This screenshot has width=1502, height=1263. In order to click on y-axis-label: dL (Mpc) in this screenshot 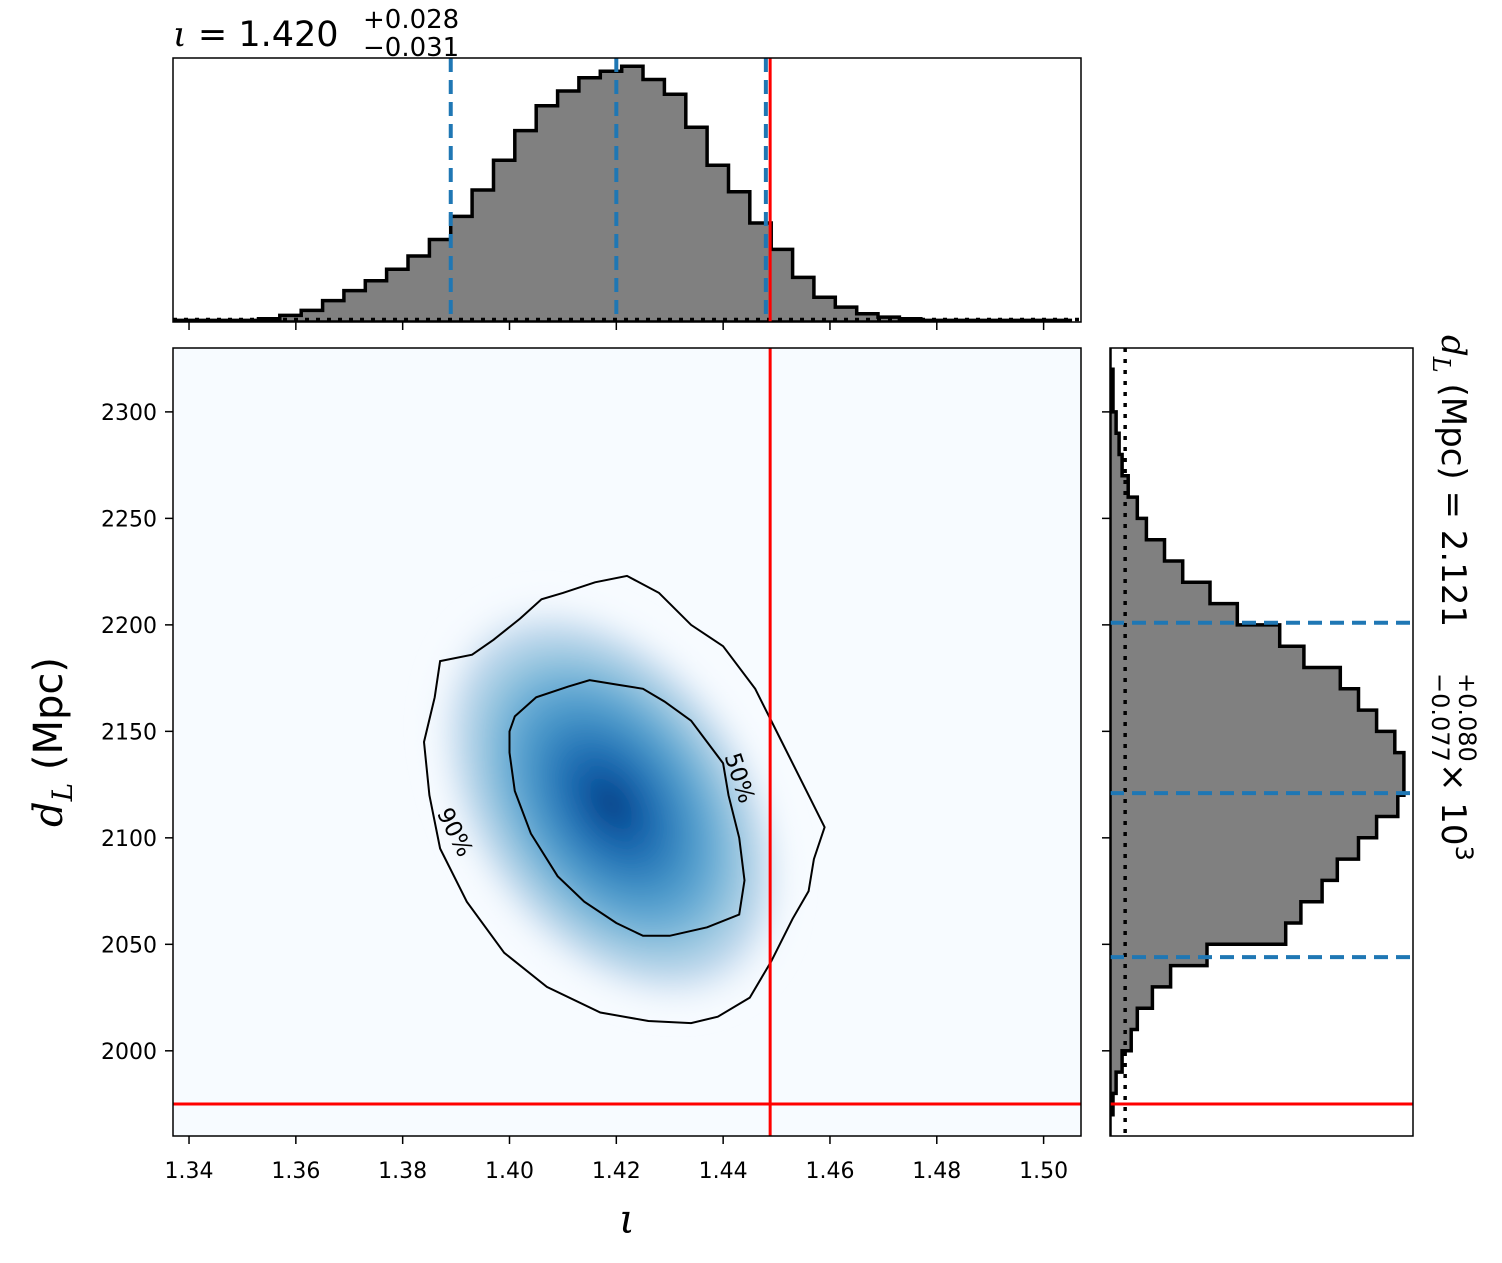, I will do `click(52, 742)`.